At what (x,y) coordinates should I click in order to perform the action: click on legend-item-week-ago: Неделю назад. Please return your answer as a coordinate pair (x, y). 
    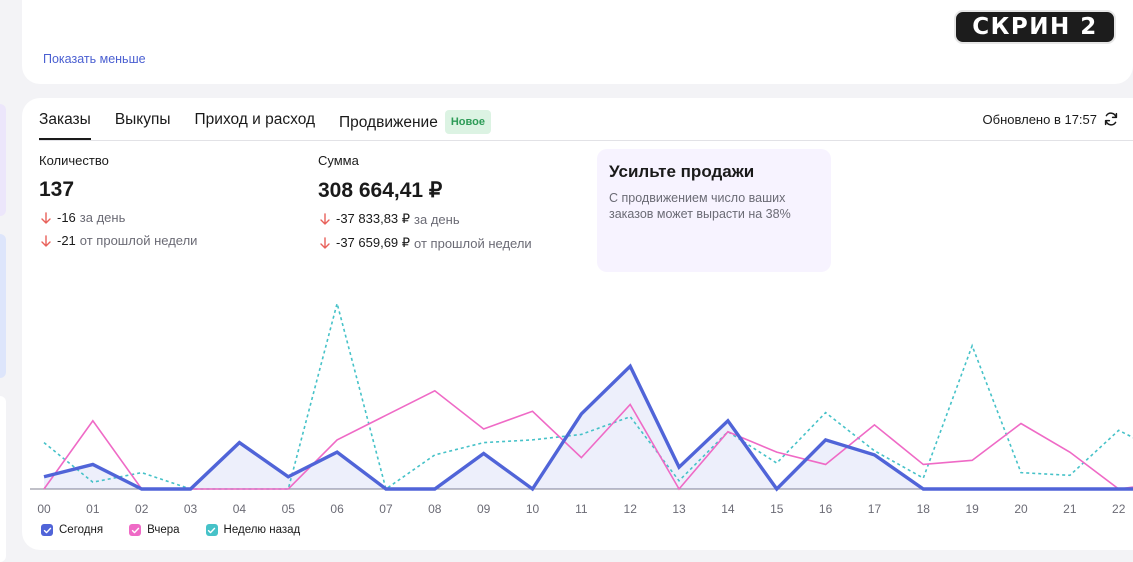
    Looking at the image, I should click on (253, 530).